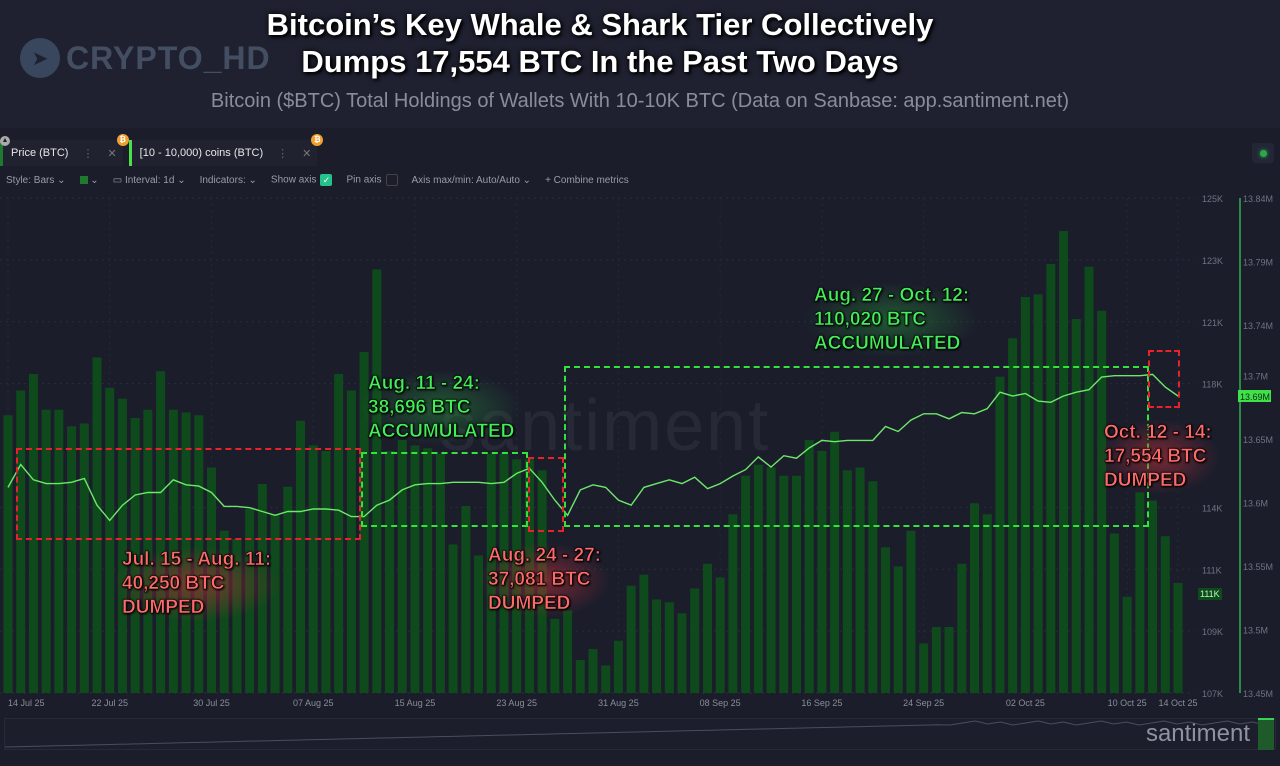  What do you see at coordinates (1212, 632) in the screenshot?
I see `left-axis-tick-label: 109K` at bounding box center [1212, 632].